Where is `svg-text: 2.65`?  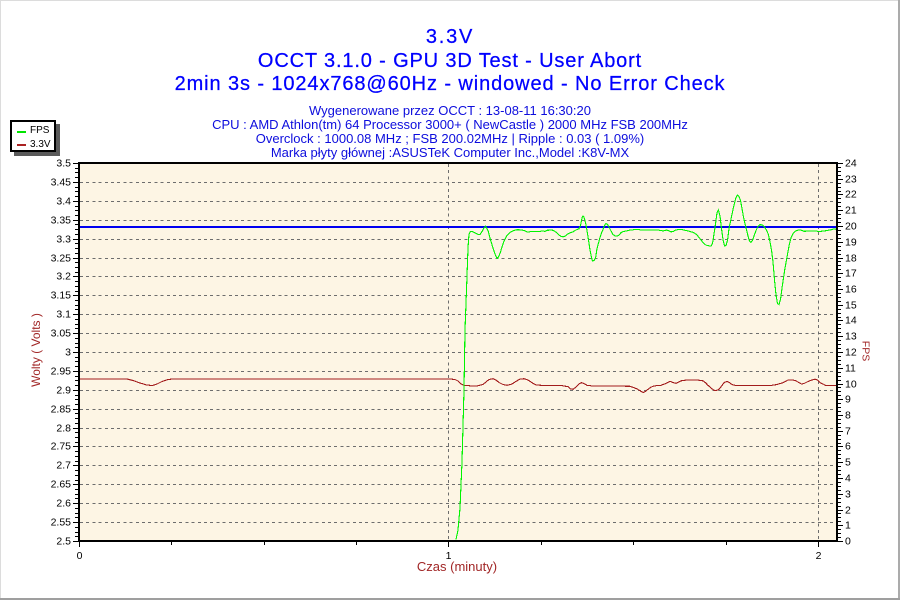
svg-text: 2.65 is located at coordinates (61, 485).